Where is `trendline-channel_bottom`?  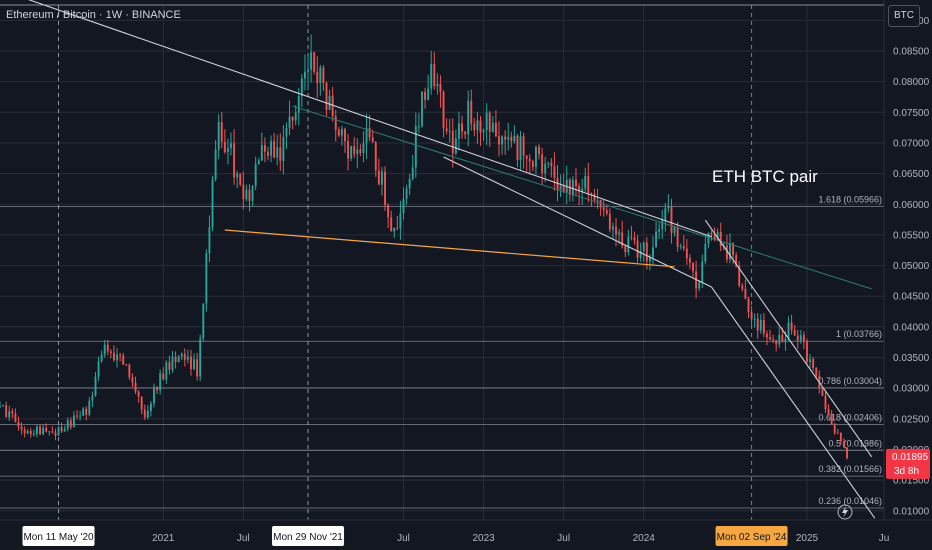
trendline-channel_bottom is located at coordinates (577, 222).